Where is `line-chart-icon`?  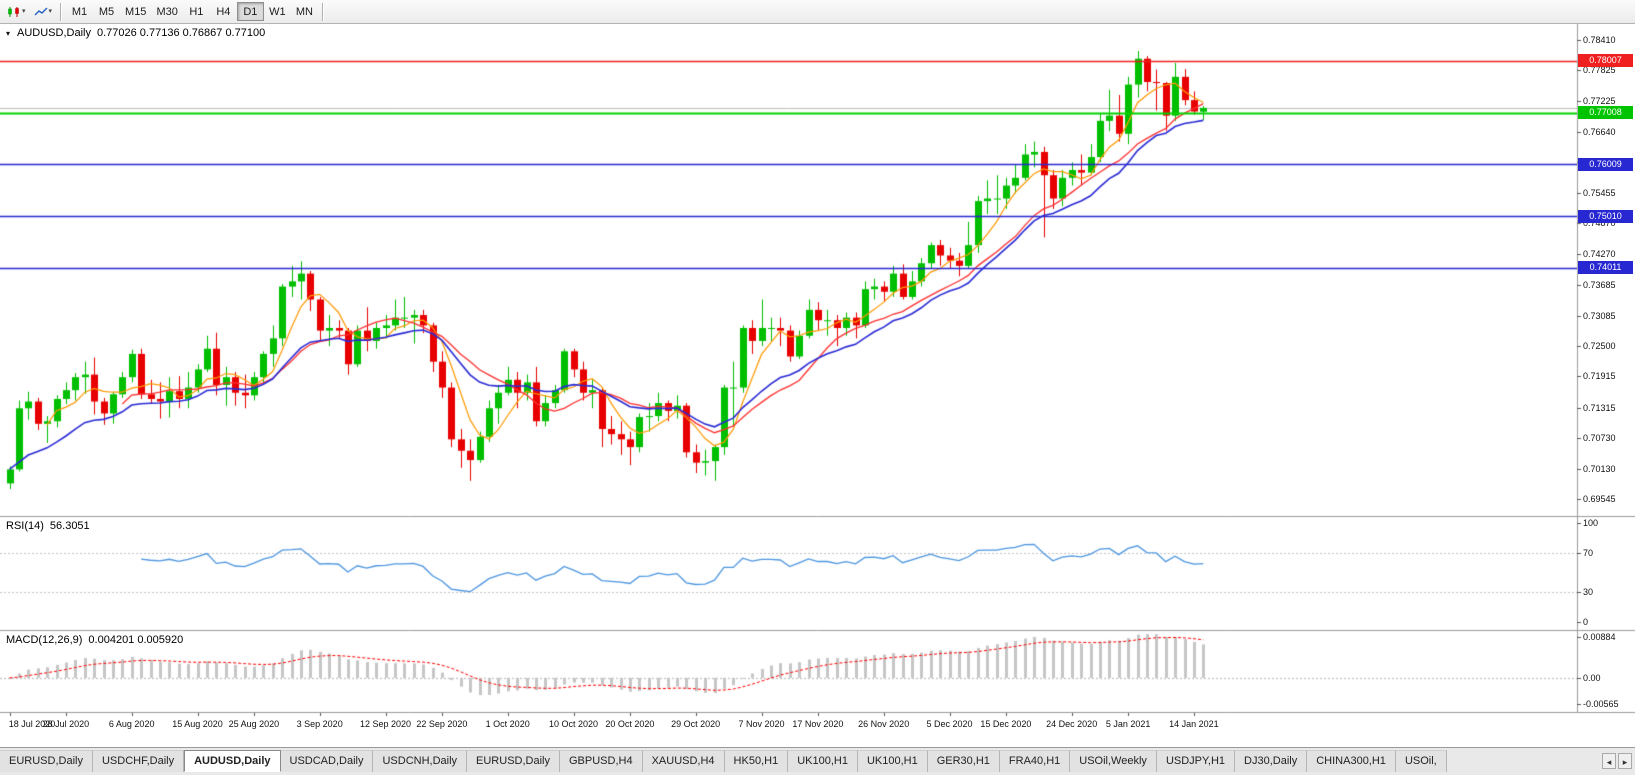 line-chart-icon is located at coordinates (41, 11).